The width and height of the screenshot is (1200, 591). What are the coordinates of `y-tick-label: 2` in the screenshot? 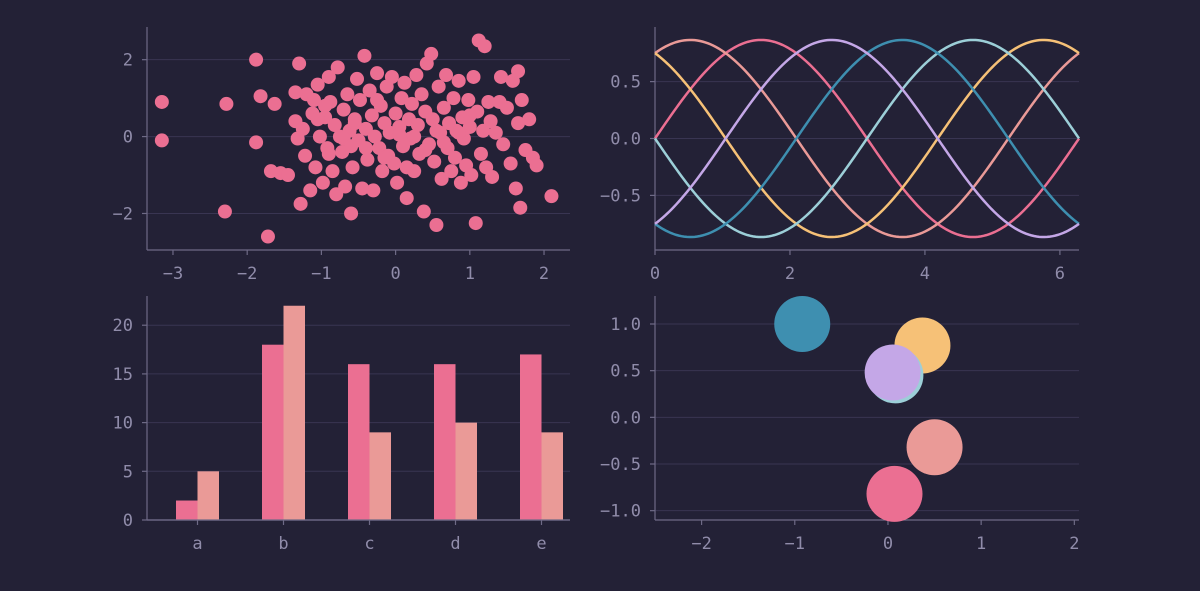 It's located at (128, 61).